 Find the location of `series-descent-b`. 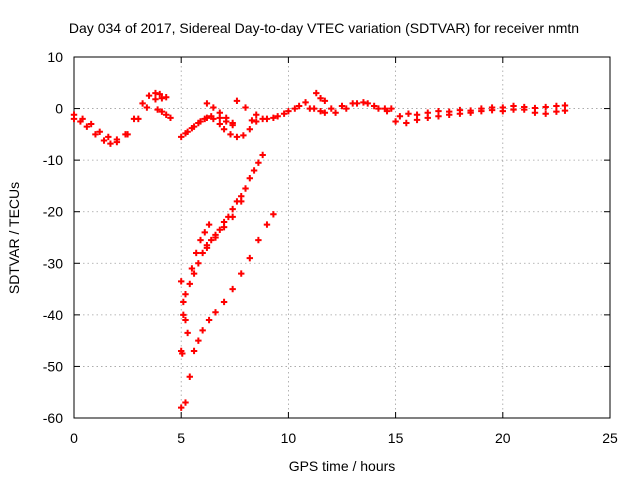

series-descent-b is located at coordinates (227, 311).